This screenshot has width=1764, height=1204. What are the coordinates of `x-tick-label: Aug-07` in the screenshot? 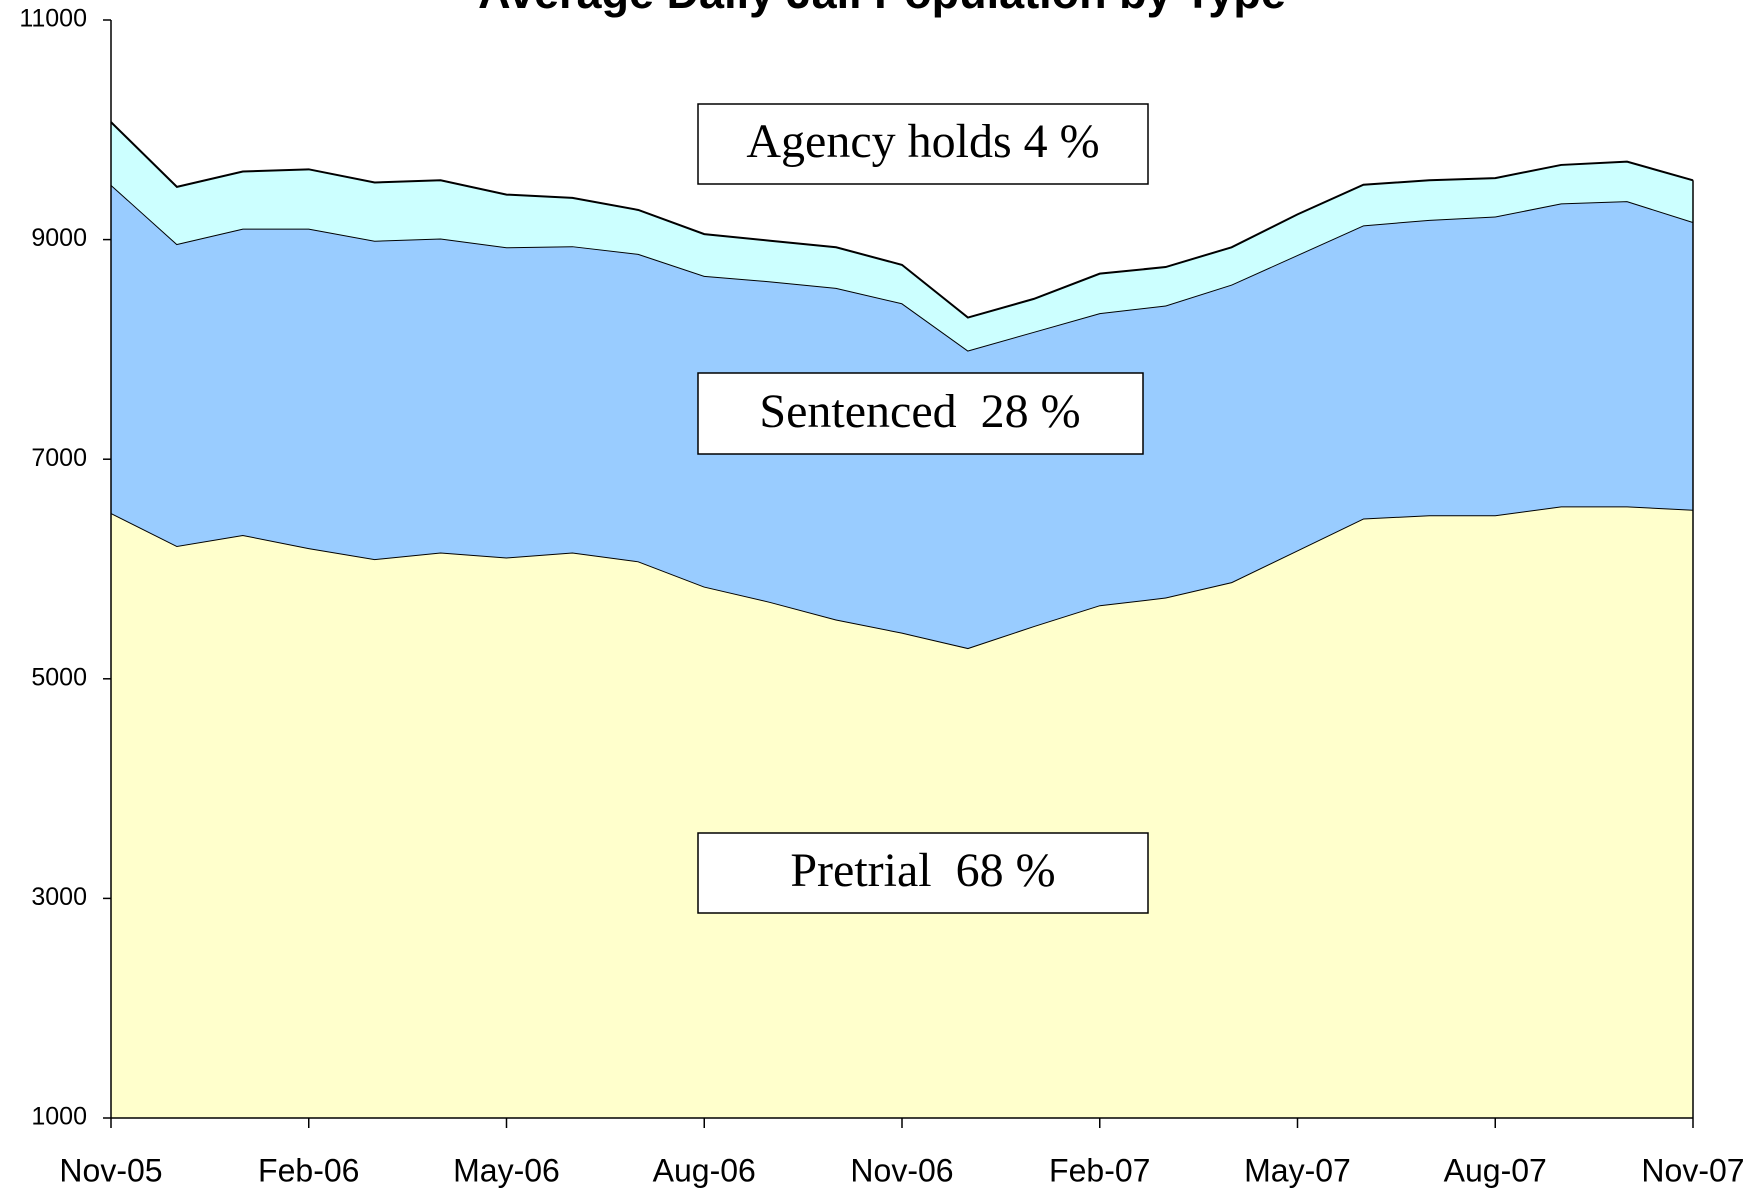 It's located at (1495, 1170).